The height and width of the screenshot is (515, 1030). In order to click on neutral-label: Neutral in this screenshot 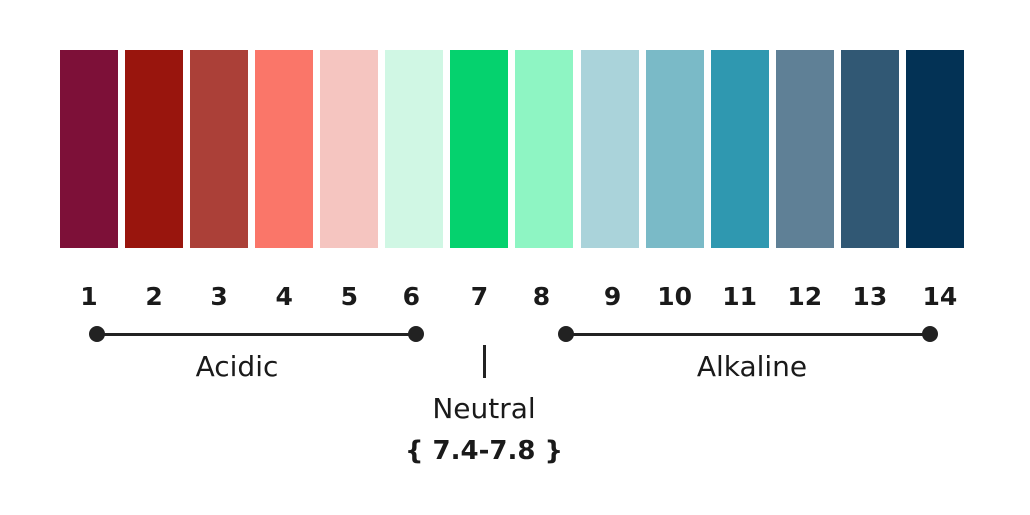, I will do `click(484, 408)`.